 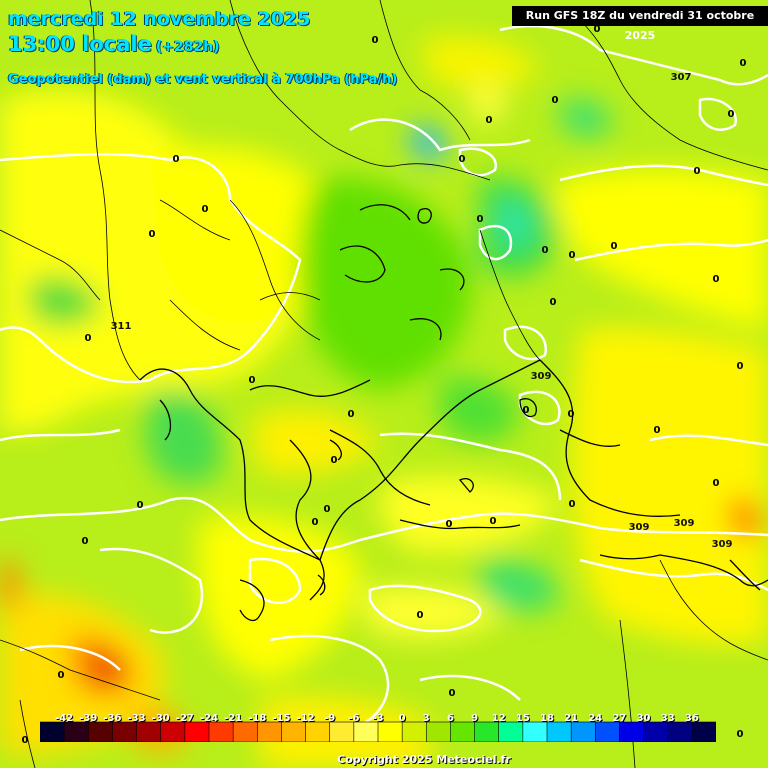 What do you see at coordinates (426, 718) in the screenshot?
I see `legend-label: 3` at bounding box center [426, 718].